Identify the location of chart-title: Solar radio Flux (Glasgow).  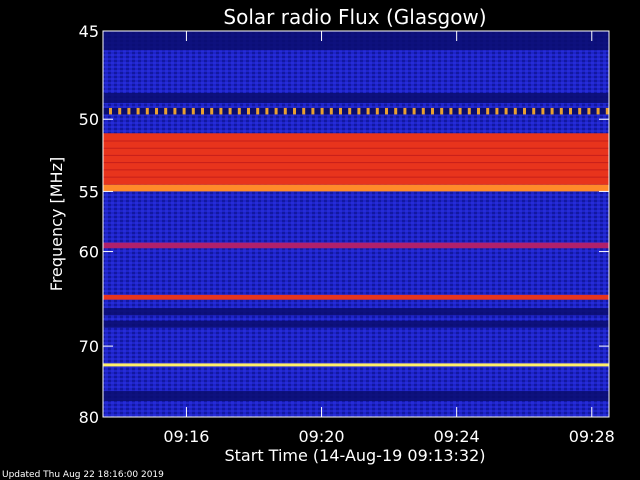
(354, 17).